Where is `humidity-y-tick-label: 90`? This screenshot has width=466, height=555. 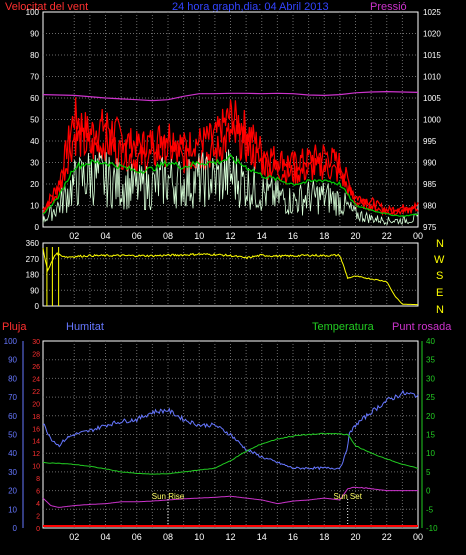
humidity-y-tick-label: 90 is located at coordinates (12, 360).